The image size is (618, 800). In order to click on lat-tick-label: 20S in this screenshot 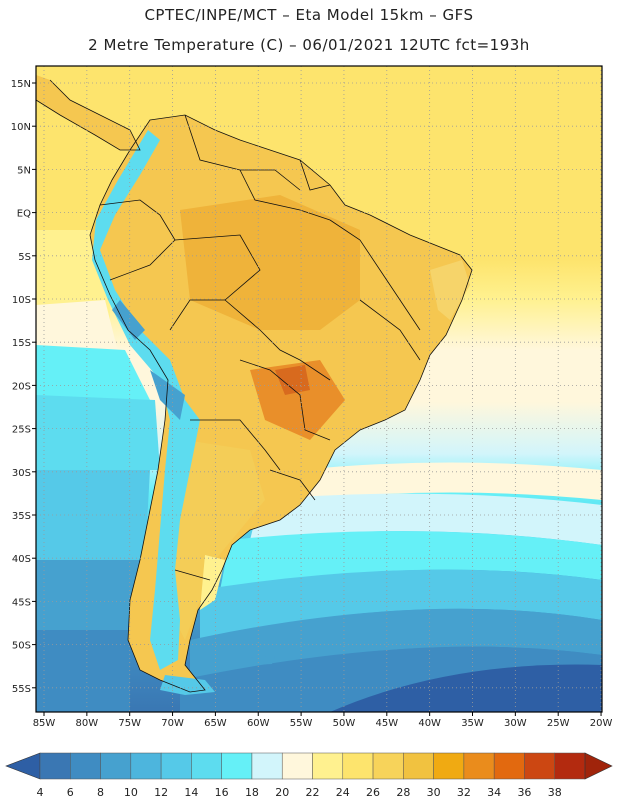, I will do `click(21, 386)`.